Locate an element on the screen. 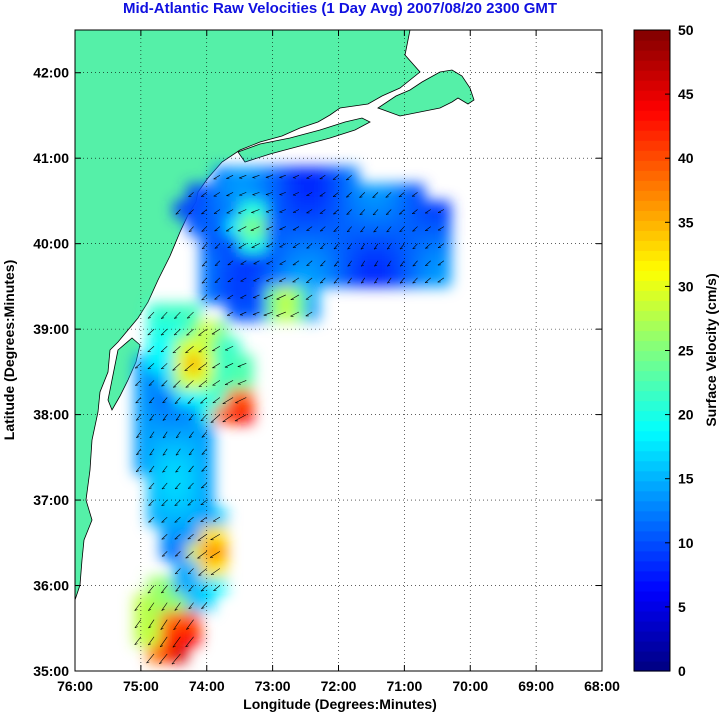  y-tick-label: 40:00 is located at coordinates (51, 244).